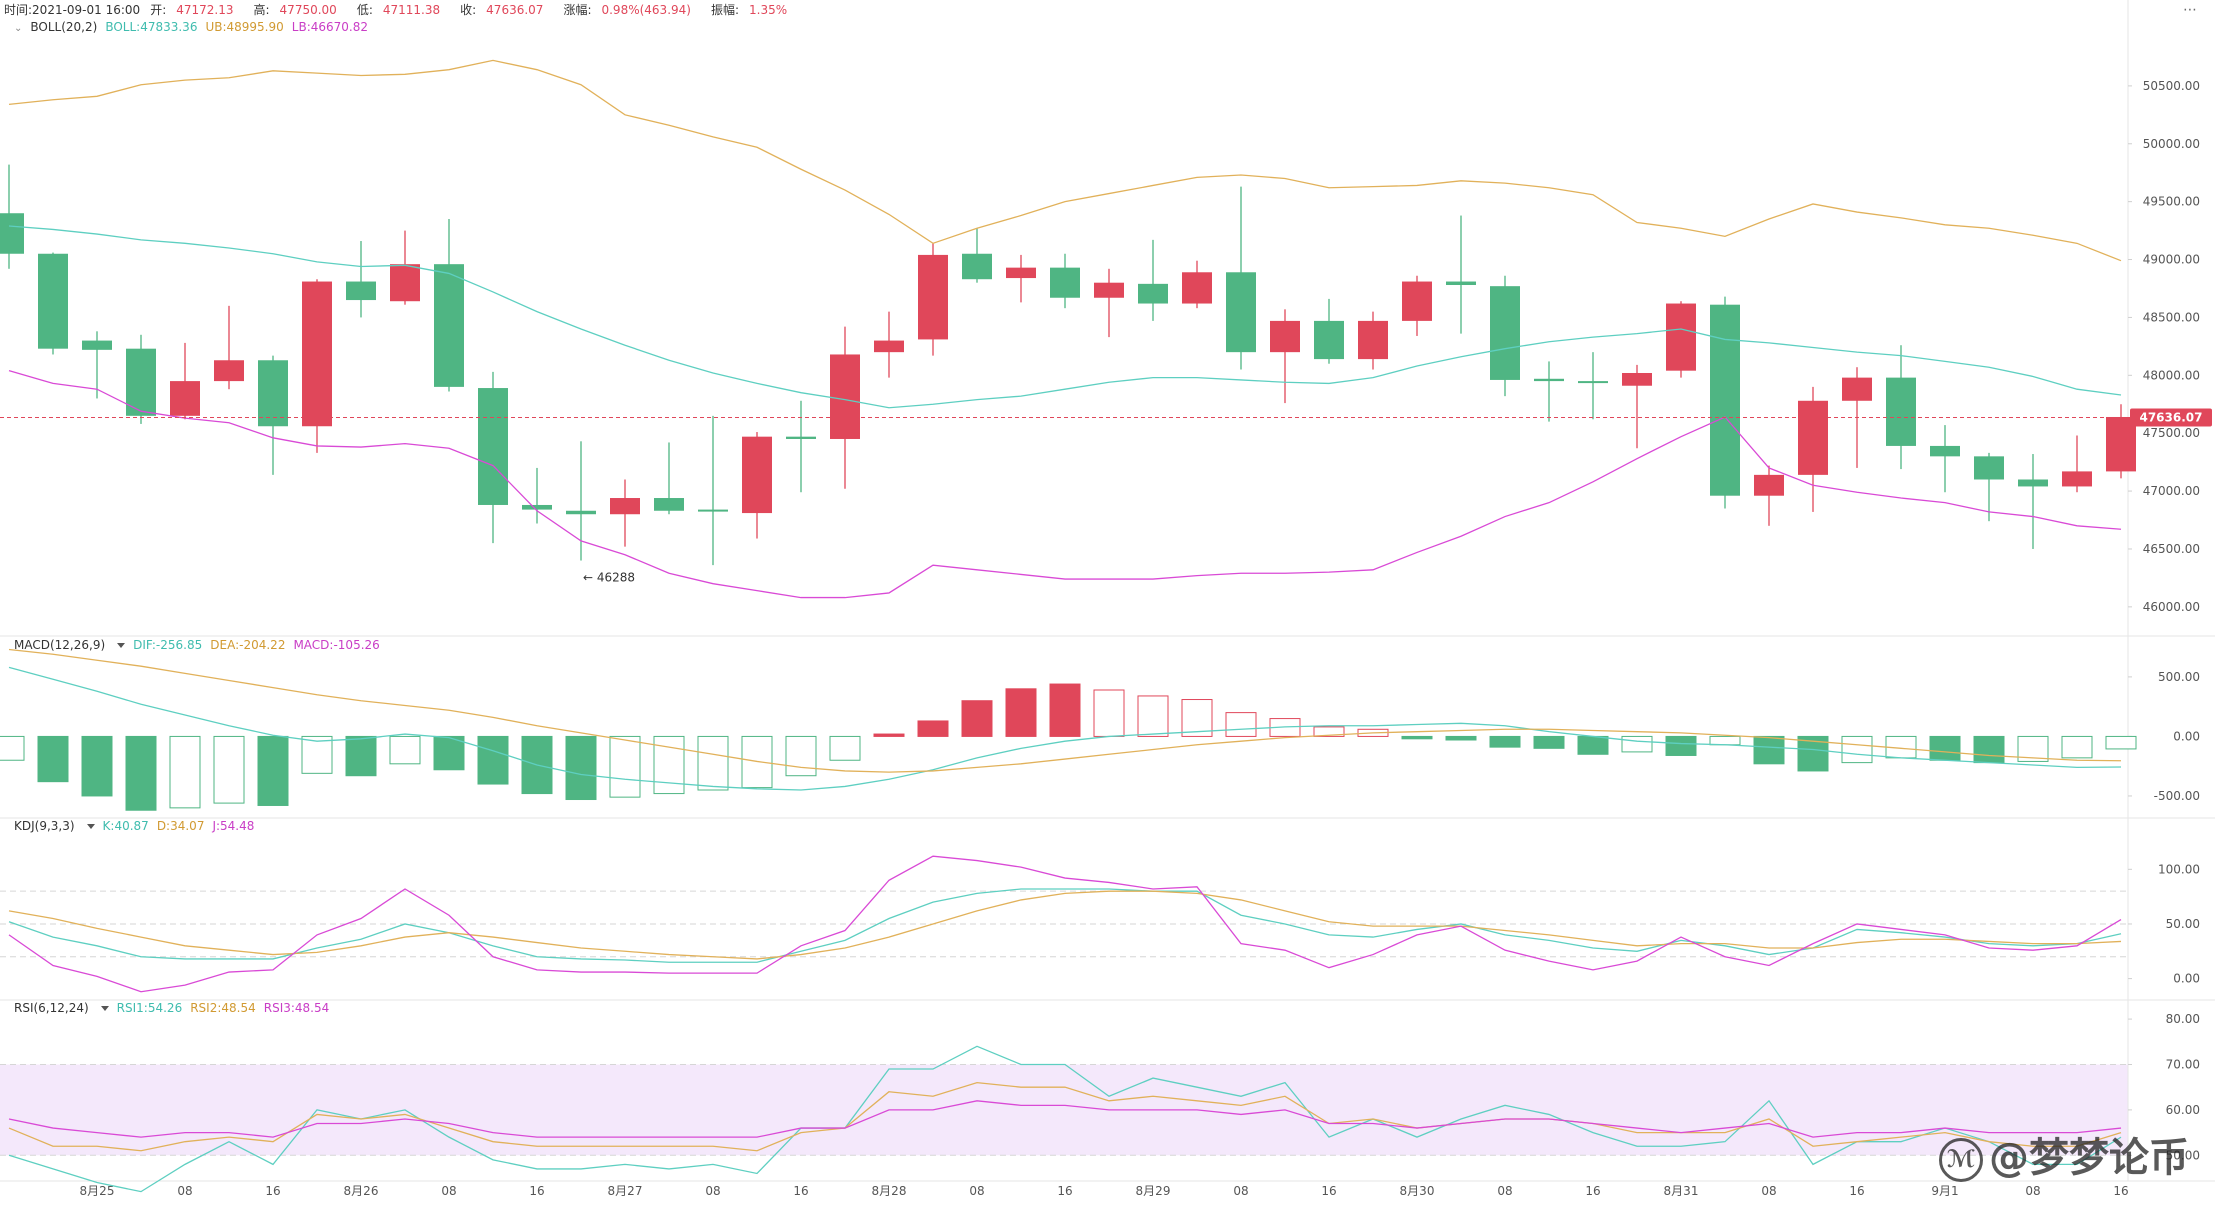 The image size is (2215, 1209). I want to click on price-tick-label: 49500.00, so click(2171, 202).